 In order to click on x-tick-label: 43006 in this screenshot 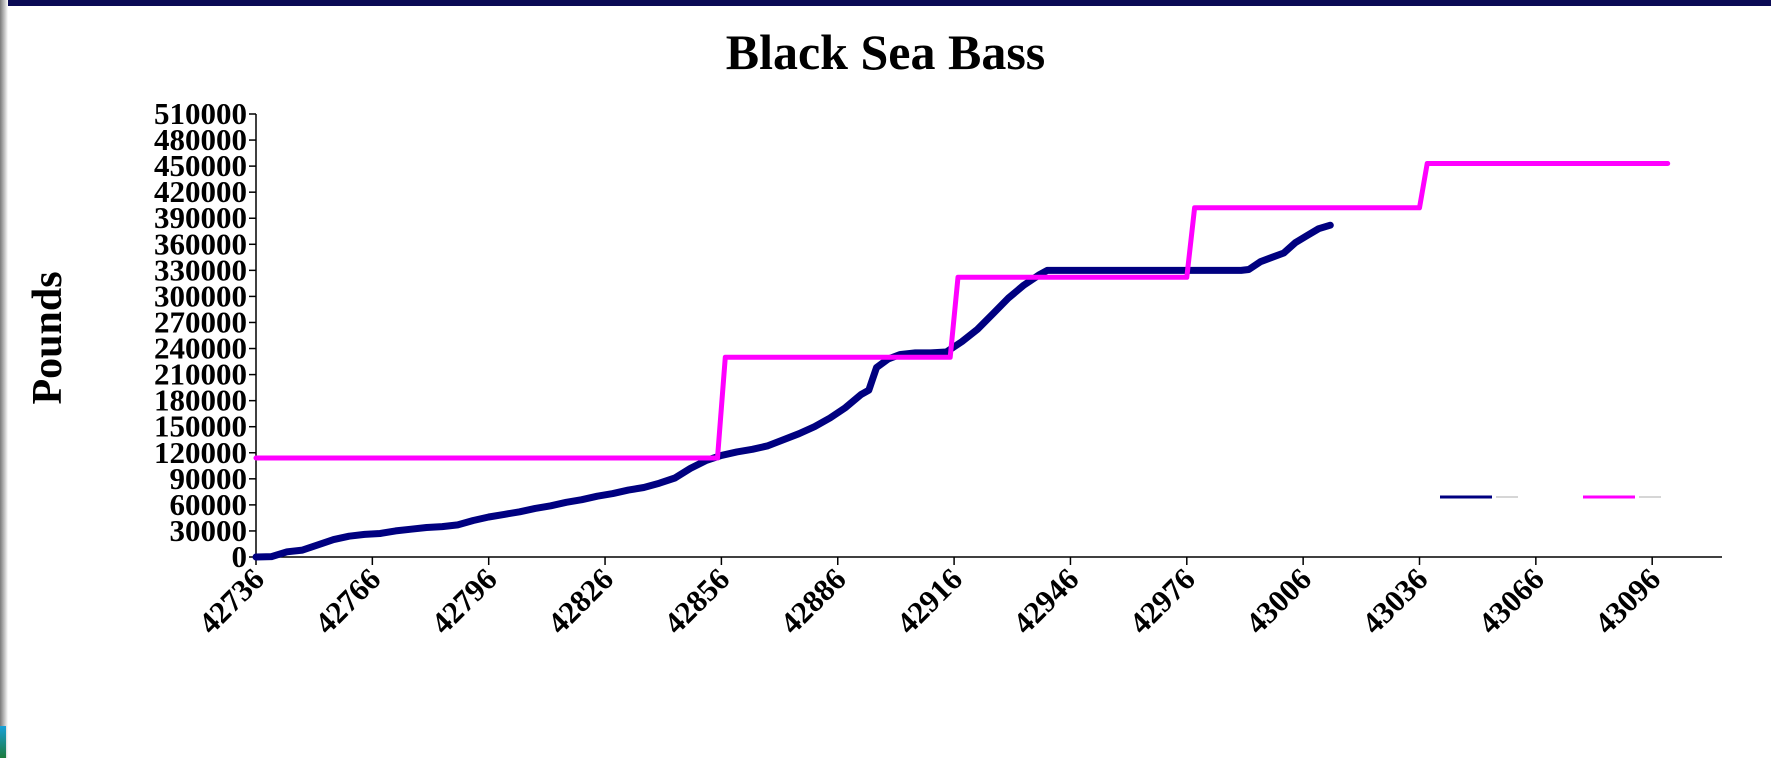, I will do `click(1279, 601)`.